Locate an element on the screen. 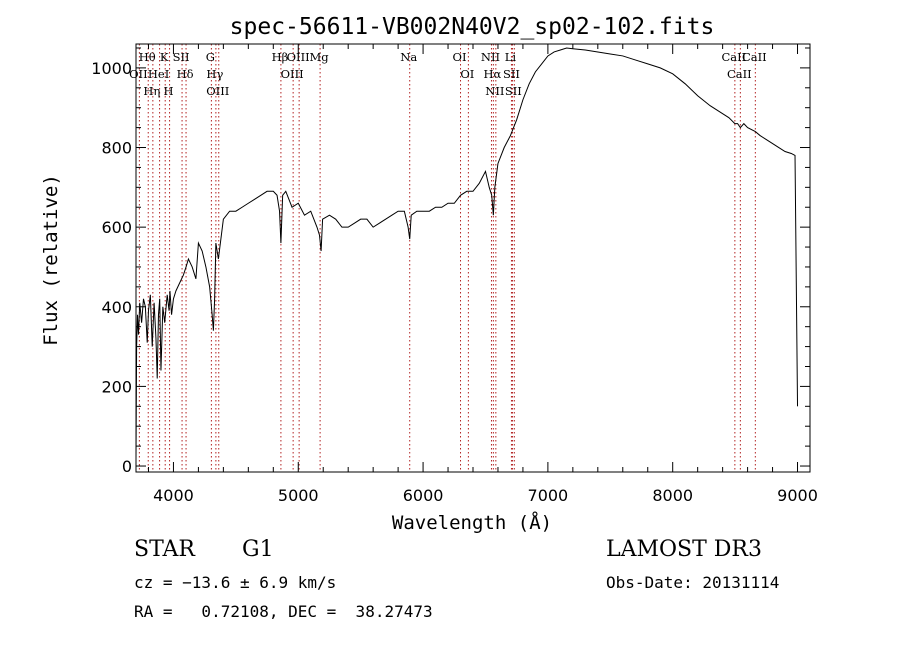 Image resolution: width=900 pixels, height=649 pixels. survey-name: LAMOST DR3 is located at coordinates (684, 549).